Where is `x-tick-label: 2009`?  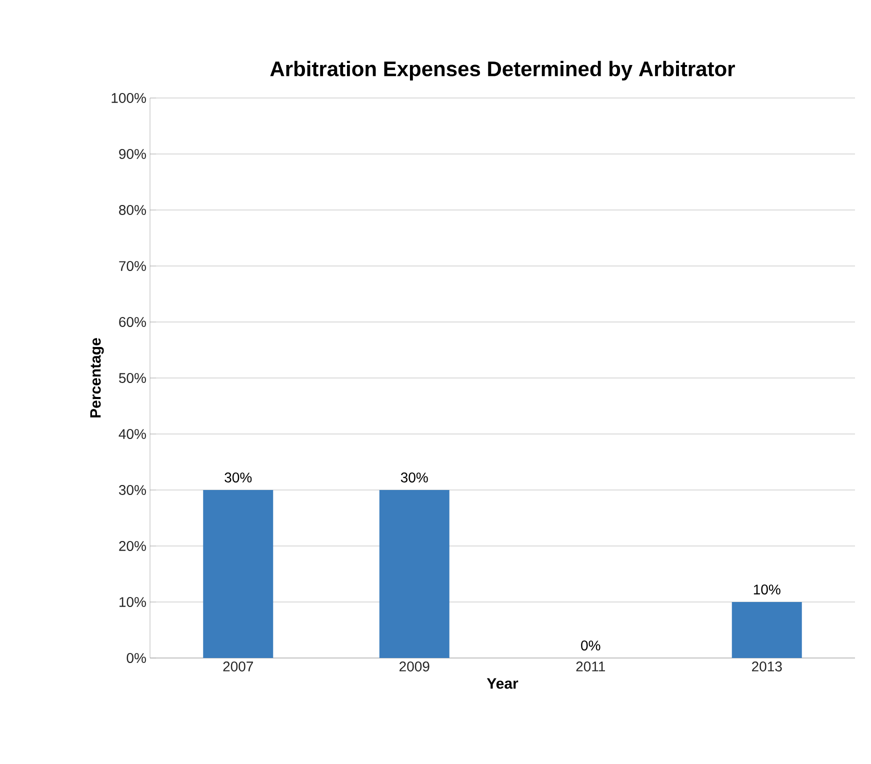 x-tick-label: 2009 is located at coordinates (415, 667).